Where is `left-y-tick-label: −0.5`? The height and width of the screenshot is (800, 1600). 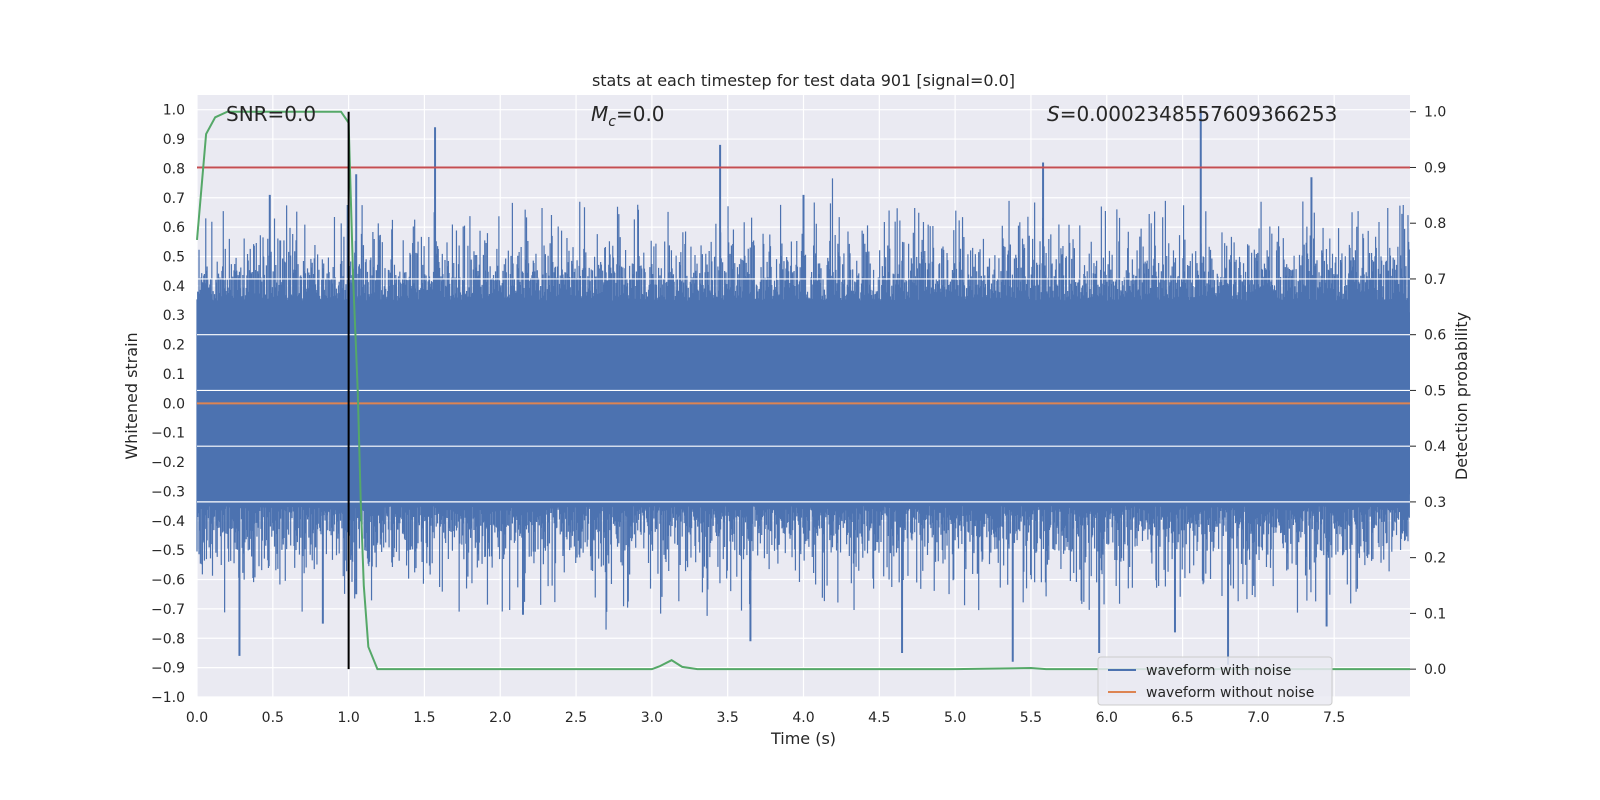 left-y-tick-label: −0.5 is located at coordinates (168, 551).